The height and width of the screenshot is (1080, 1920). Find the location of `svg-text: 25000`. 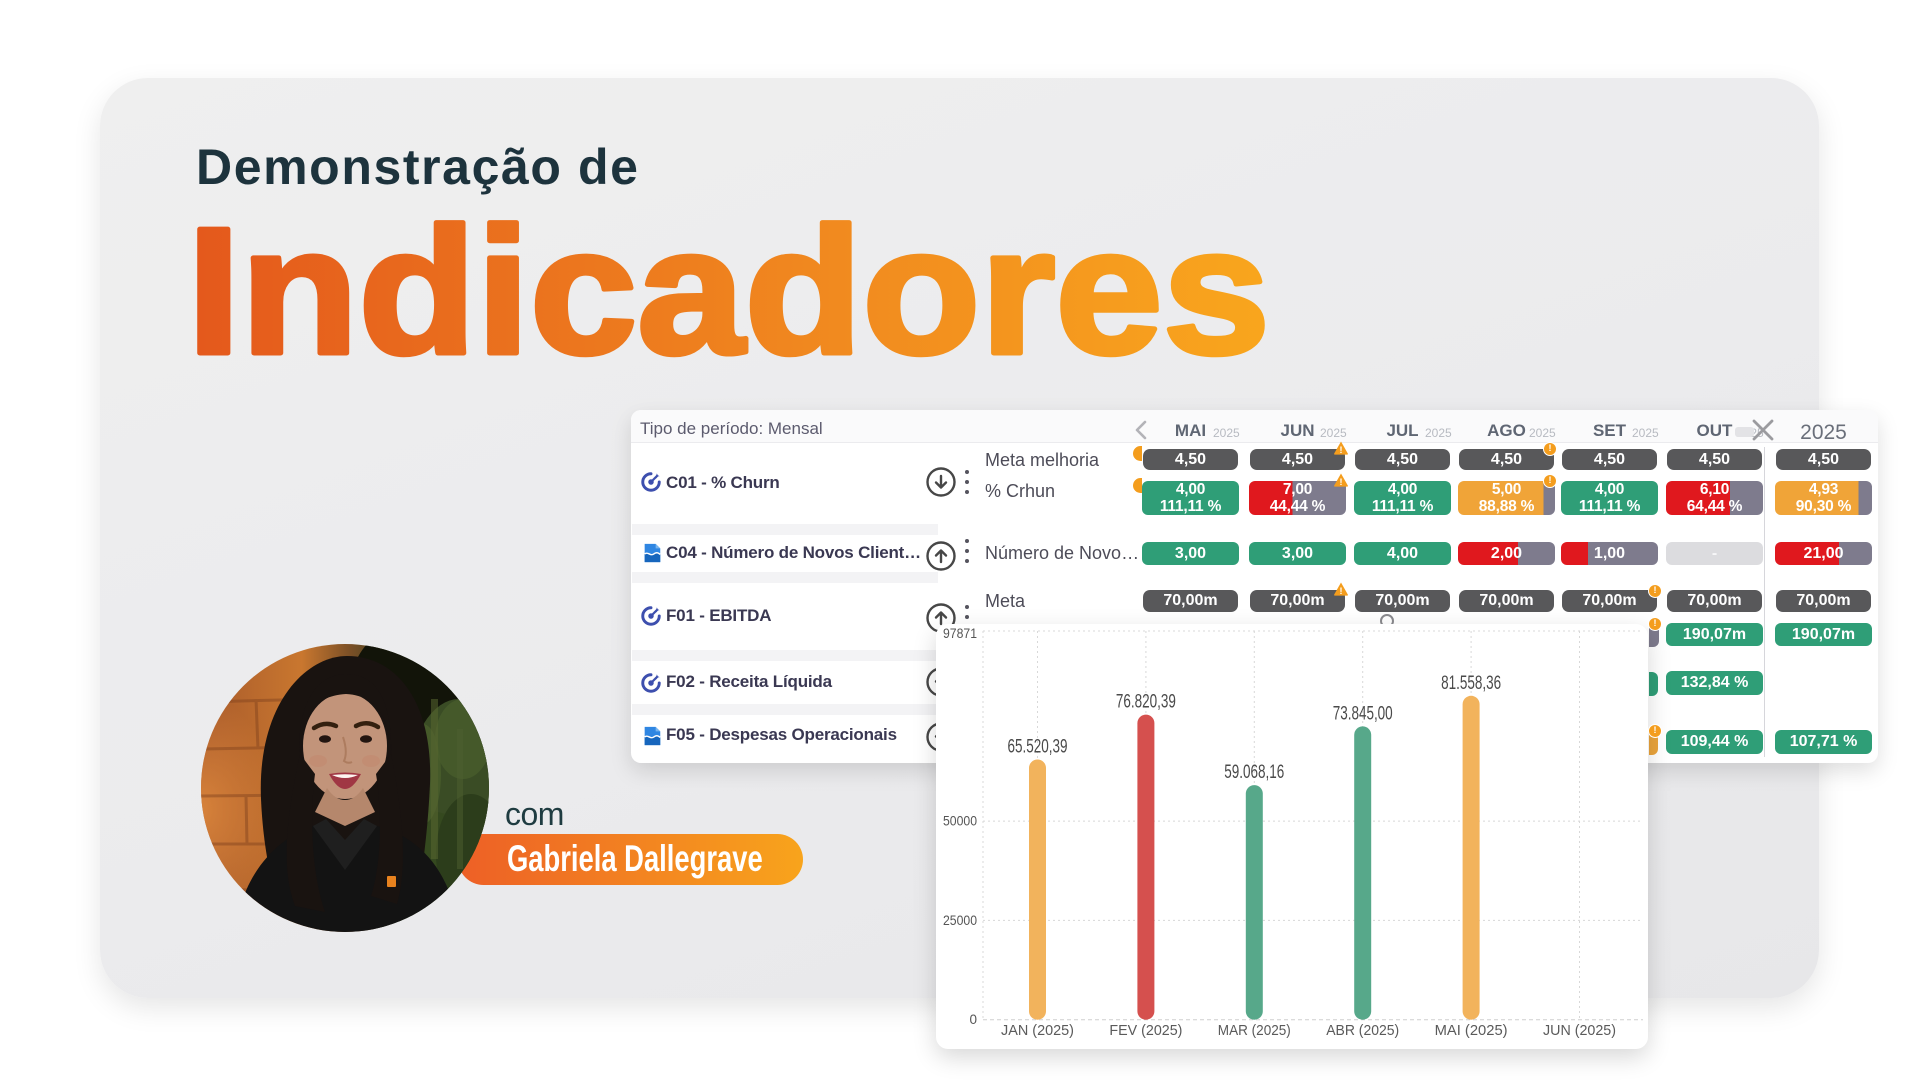

svg-text: 25000 is located at coordinates (960, 920).